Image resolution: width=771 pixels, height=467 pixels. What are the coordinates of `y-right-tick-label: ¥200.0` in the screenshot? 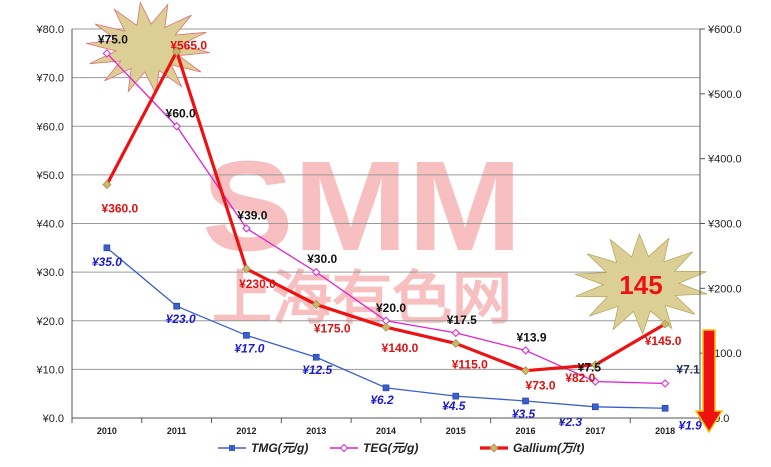 It's located at (724, 289).